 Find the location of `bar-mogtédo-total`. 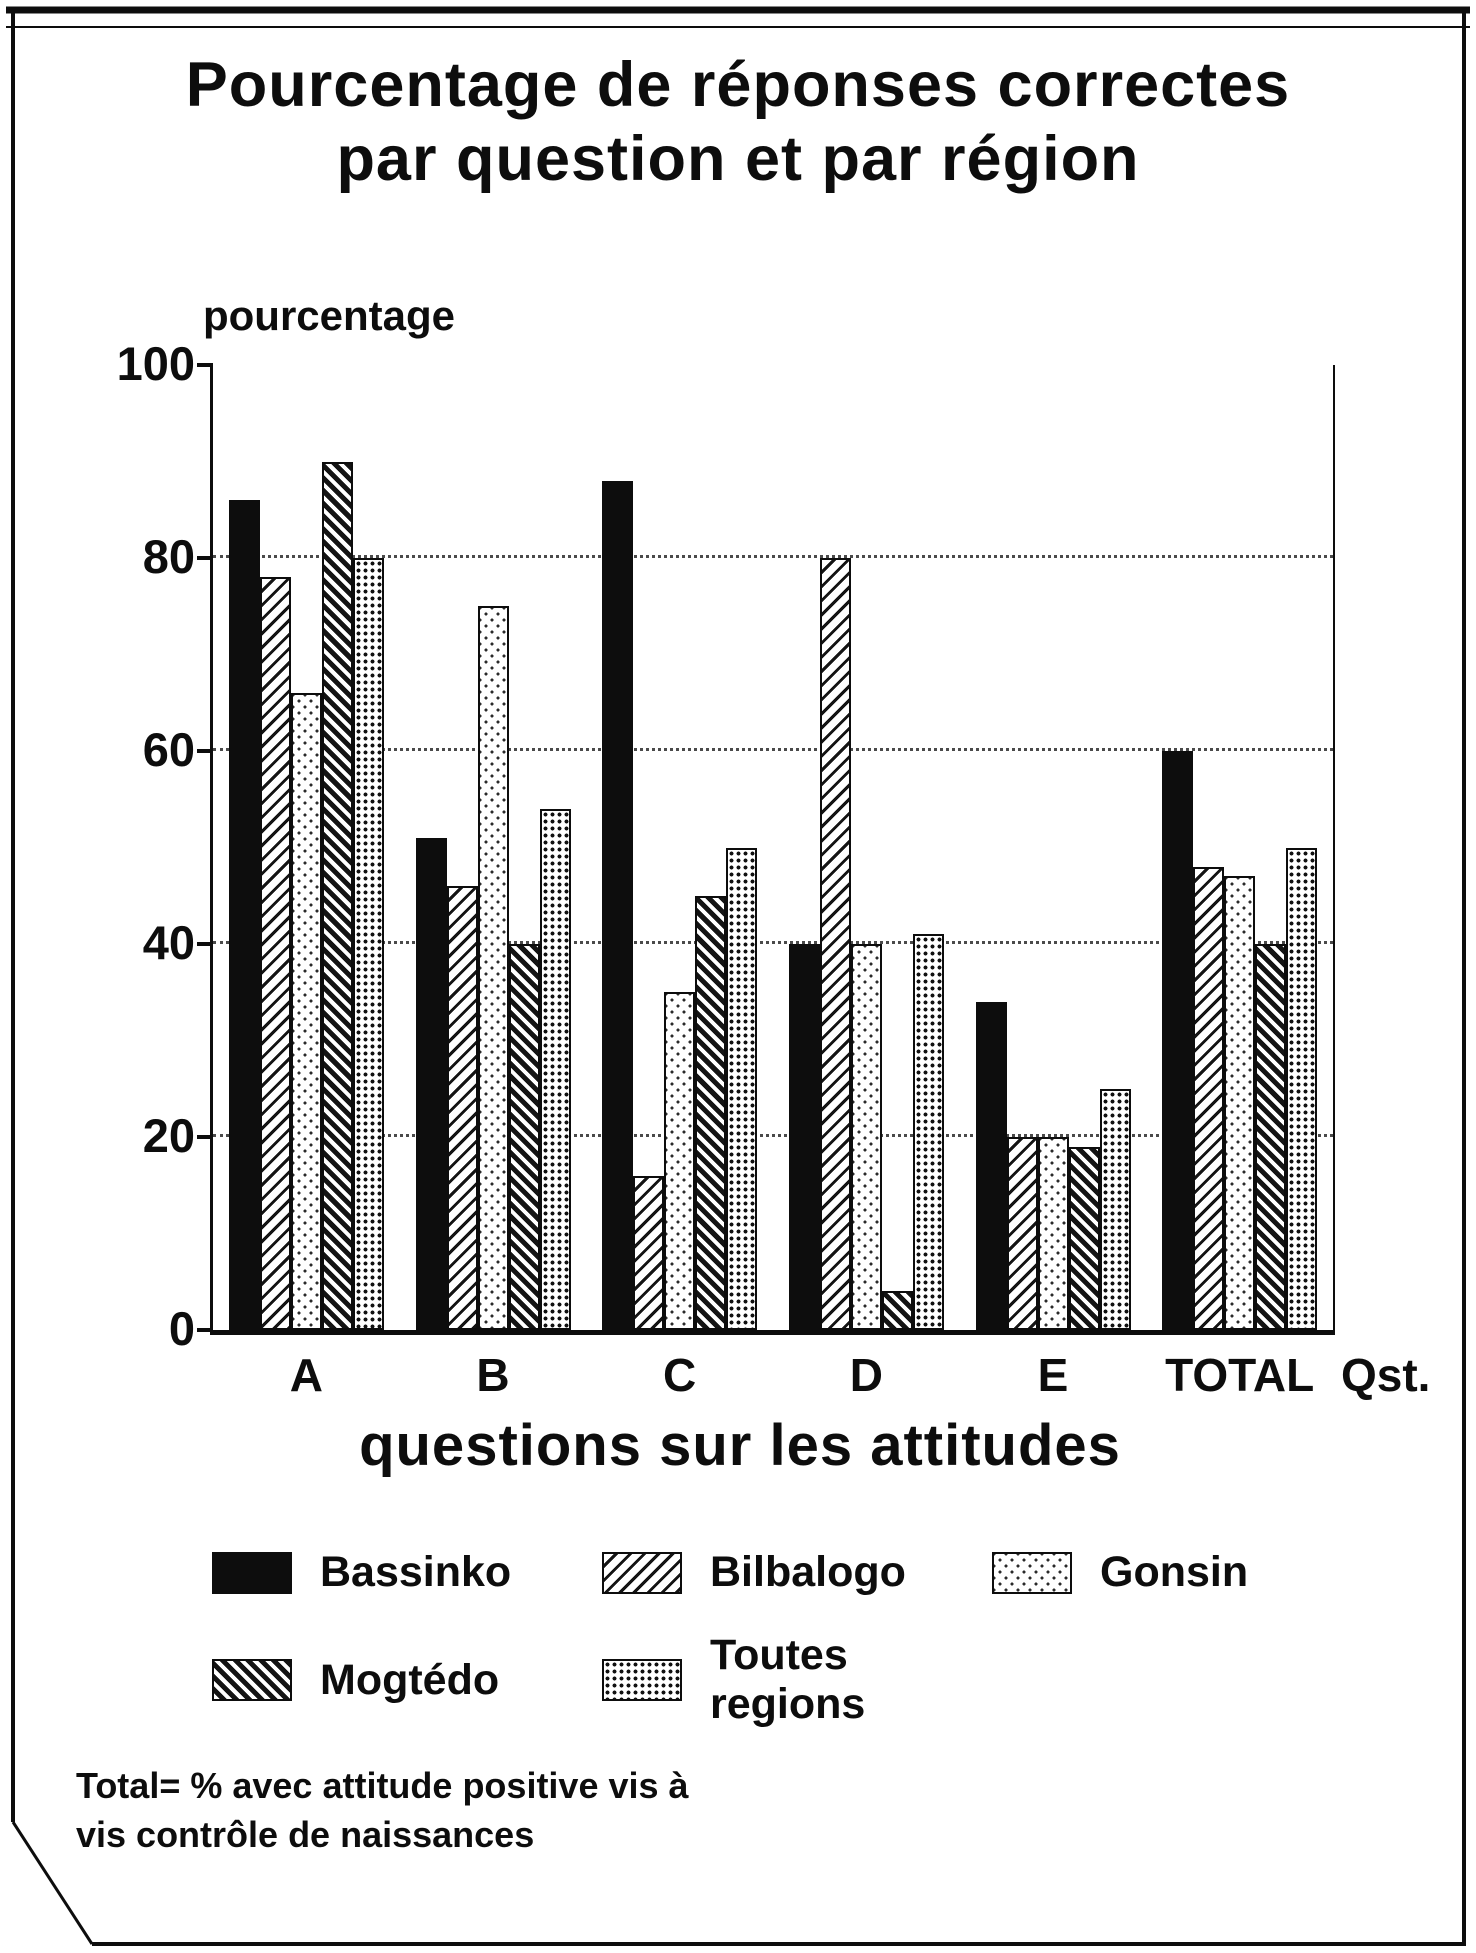

bar-mogtédo-total is located at coordinates (1271, 1137).